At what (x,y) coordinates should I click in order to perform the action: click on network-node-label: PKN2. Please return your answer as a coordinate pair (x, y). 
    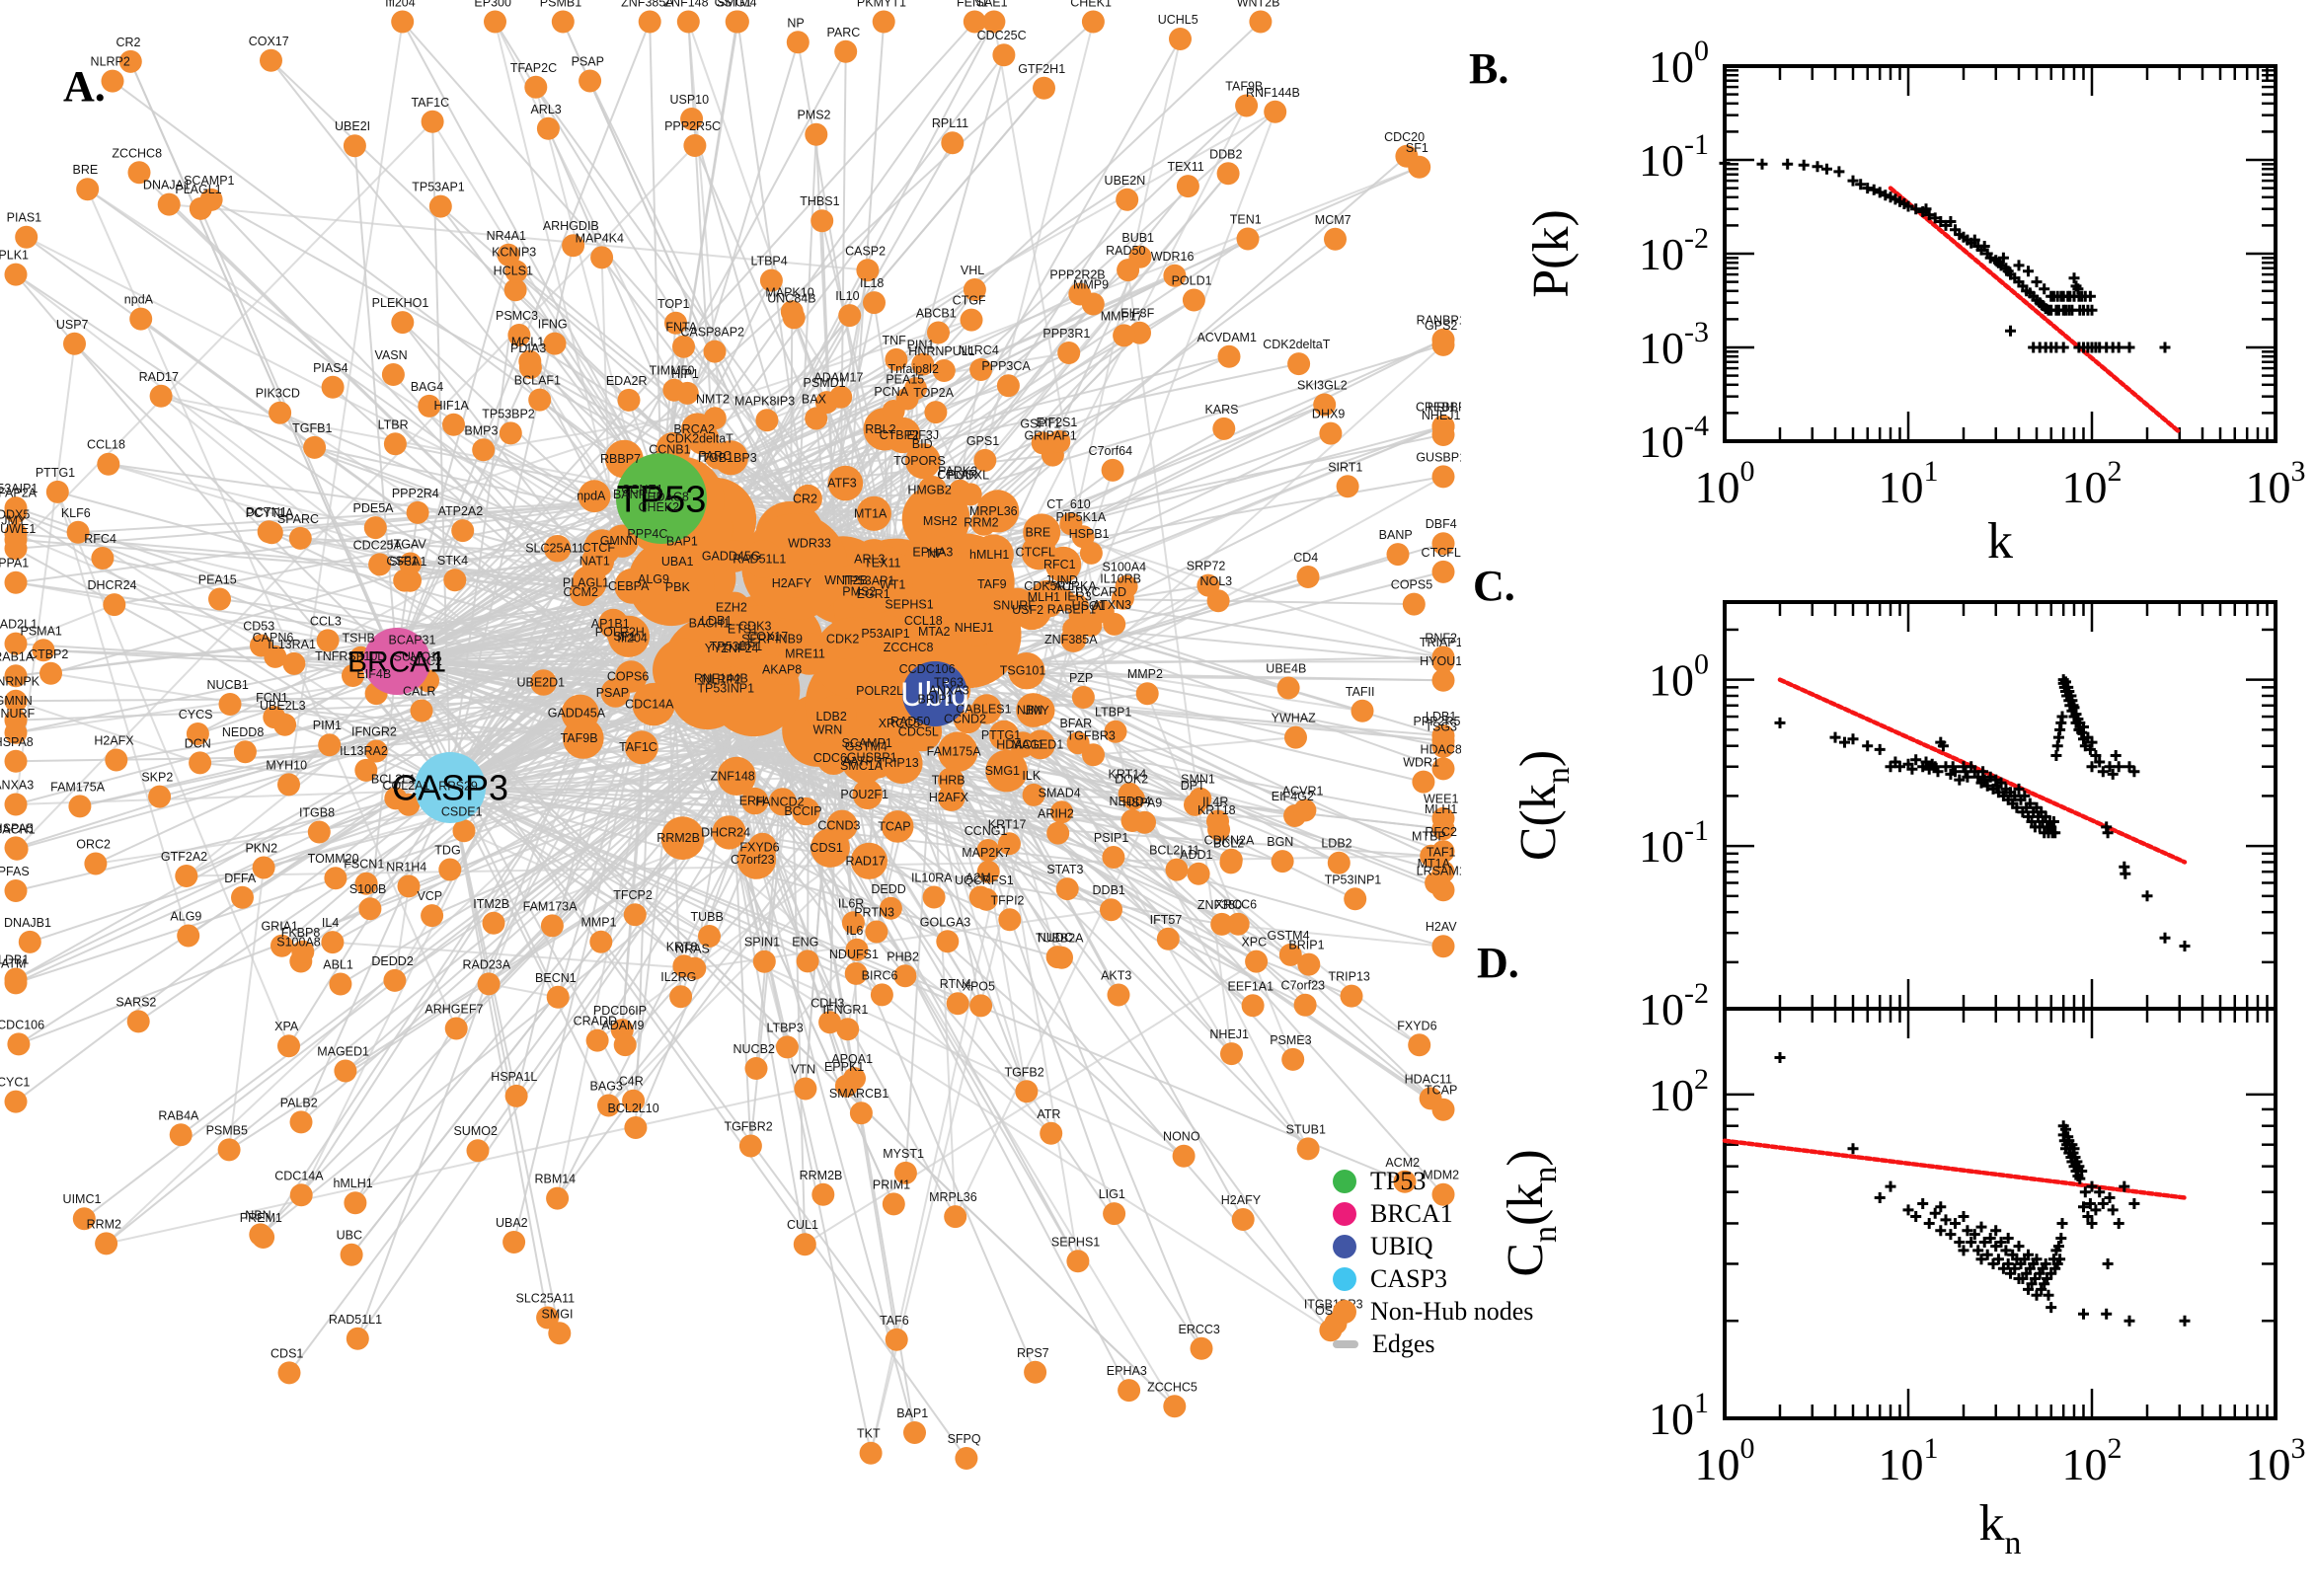
    Looking at the image, I should click on (261, 849).